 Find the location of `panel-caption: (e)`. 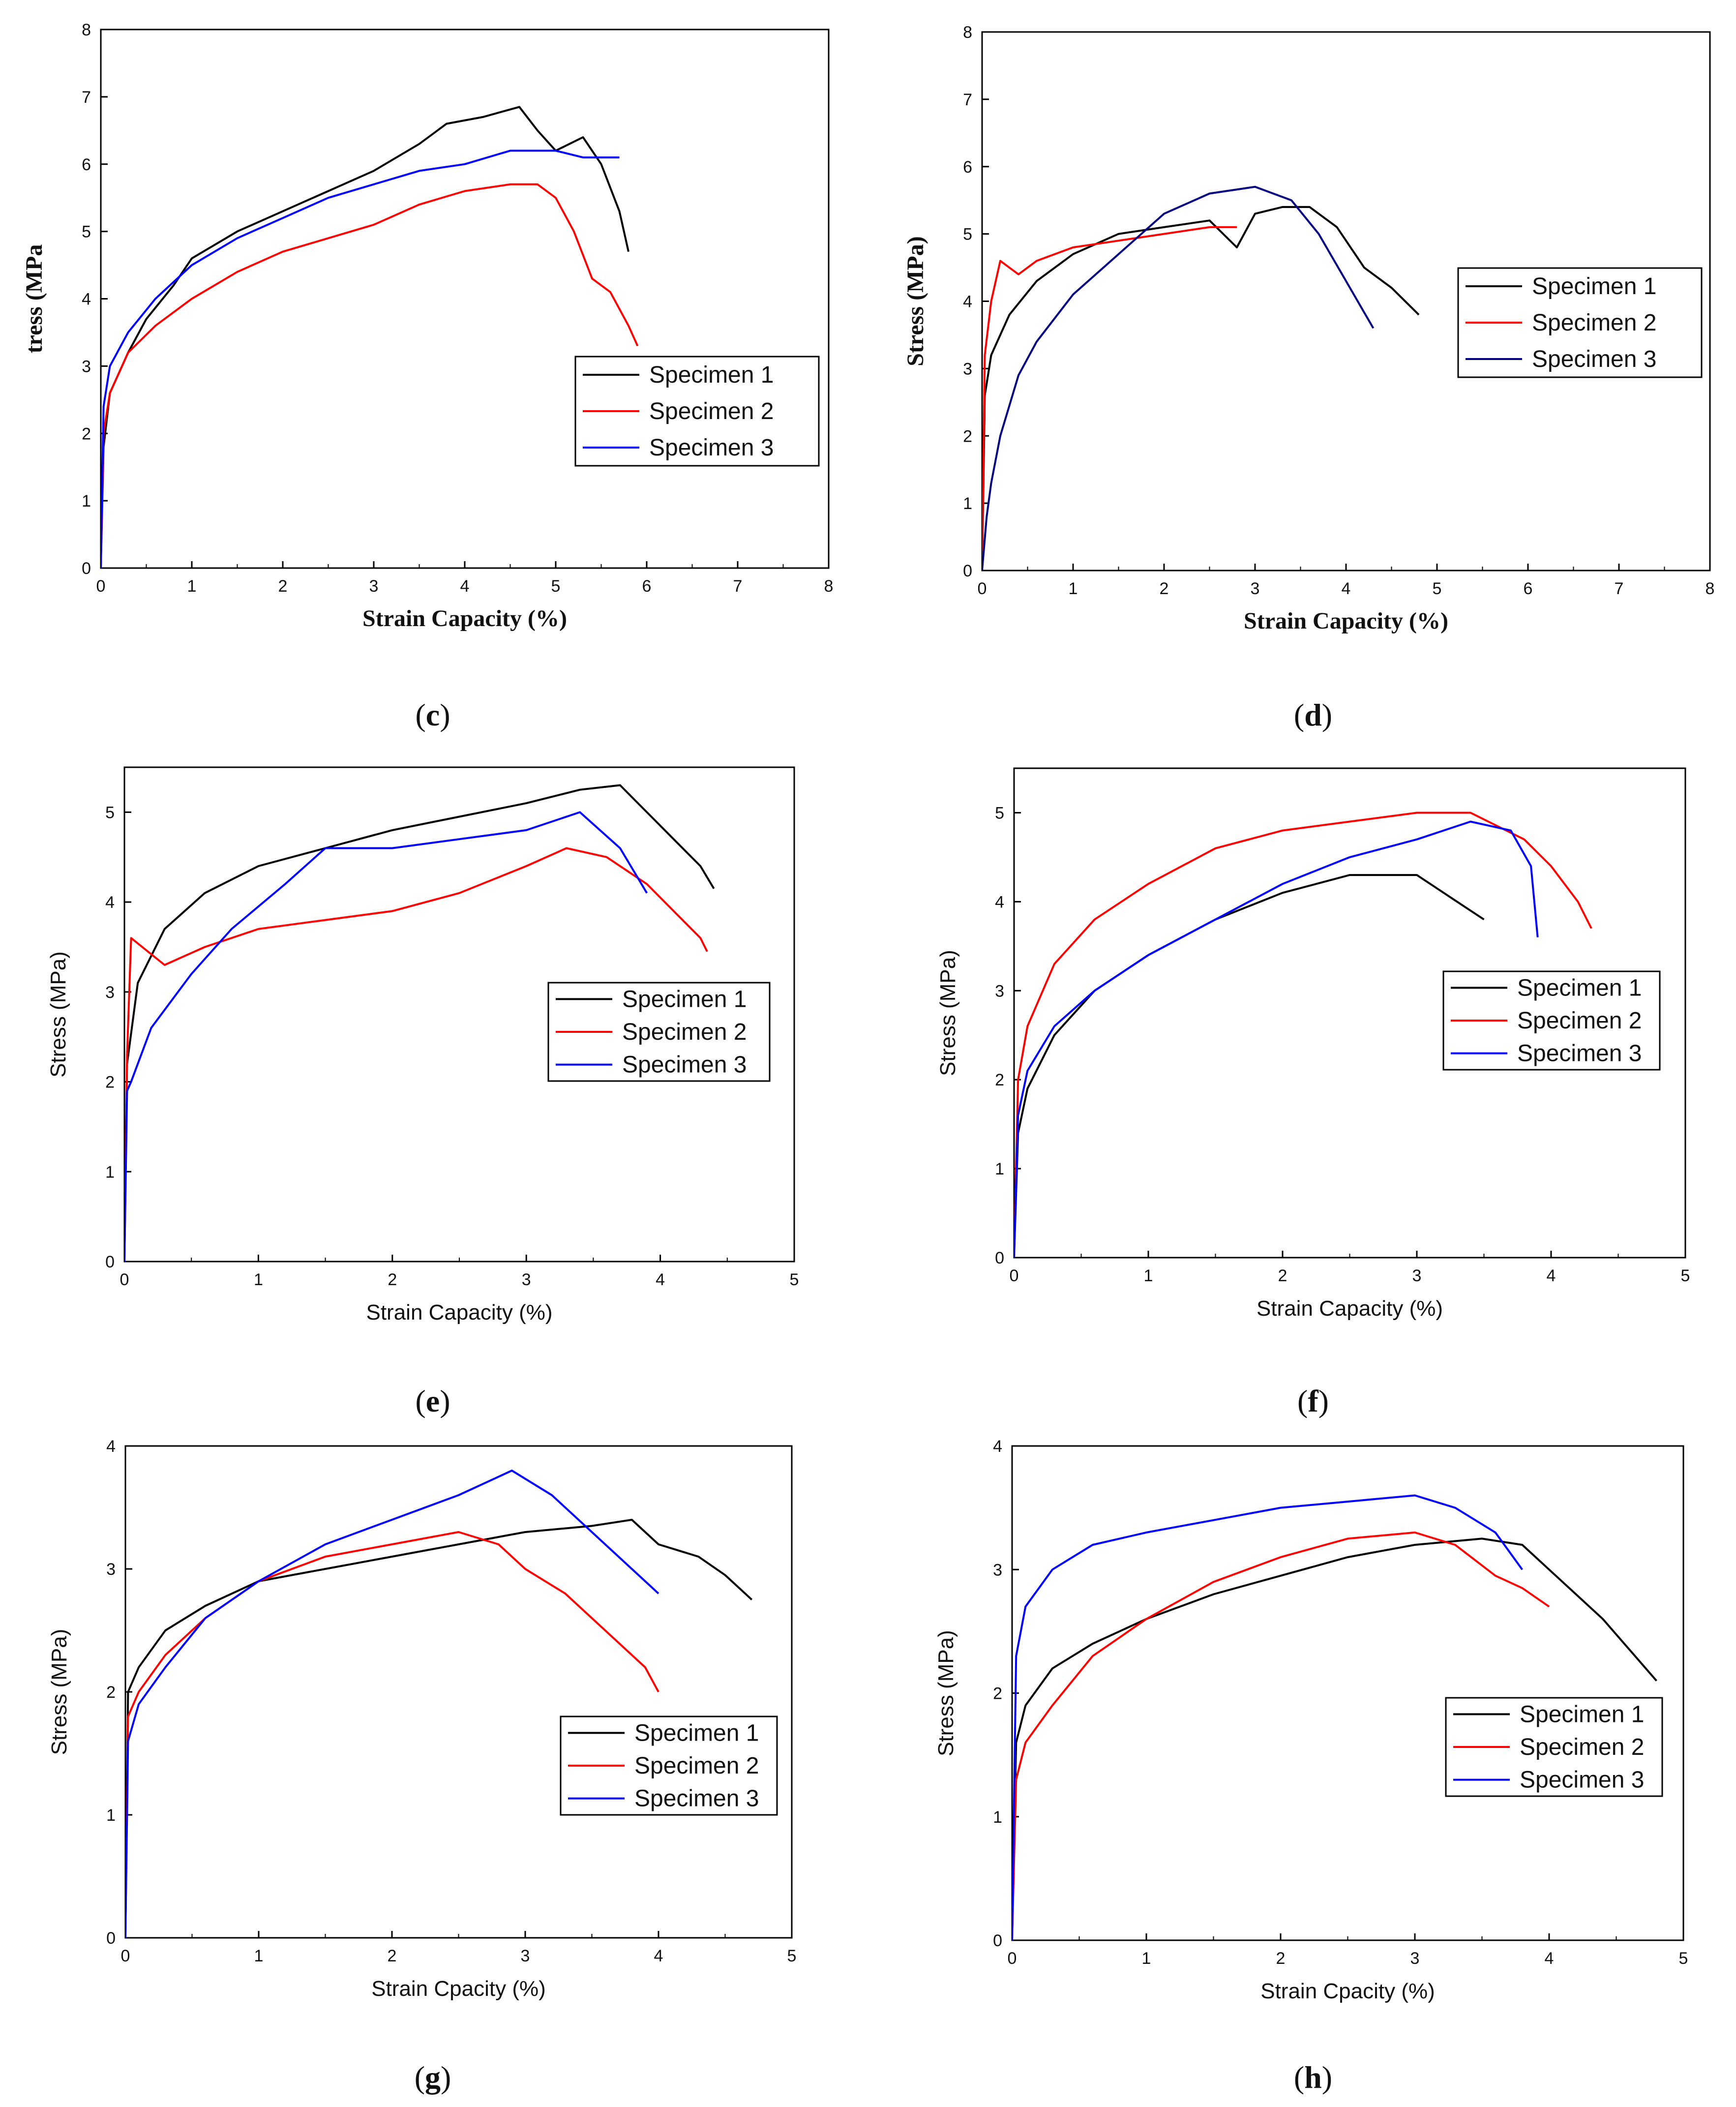

panel-caption: (e) is located at coordinates (432, 1401).